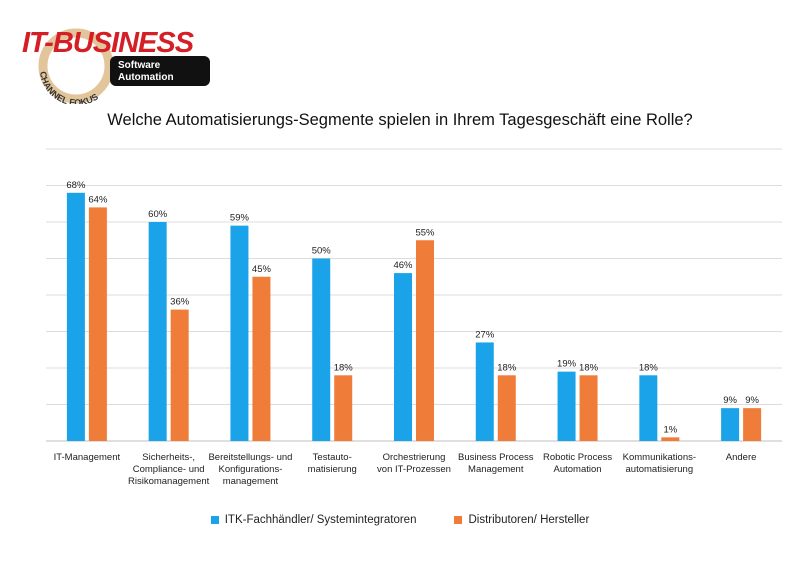 Image resolution: width=800 pixels, height=565 pixels. Describe the element at coordinates (98, 199) in the screenshot. I see `data-label: 64%` at that location.